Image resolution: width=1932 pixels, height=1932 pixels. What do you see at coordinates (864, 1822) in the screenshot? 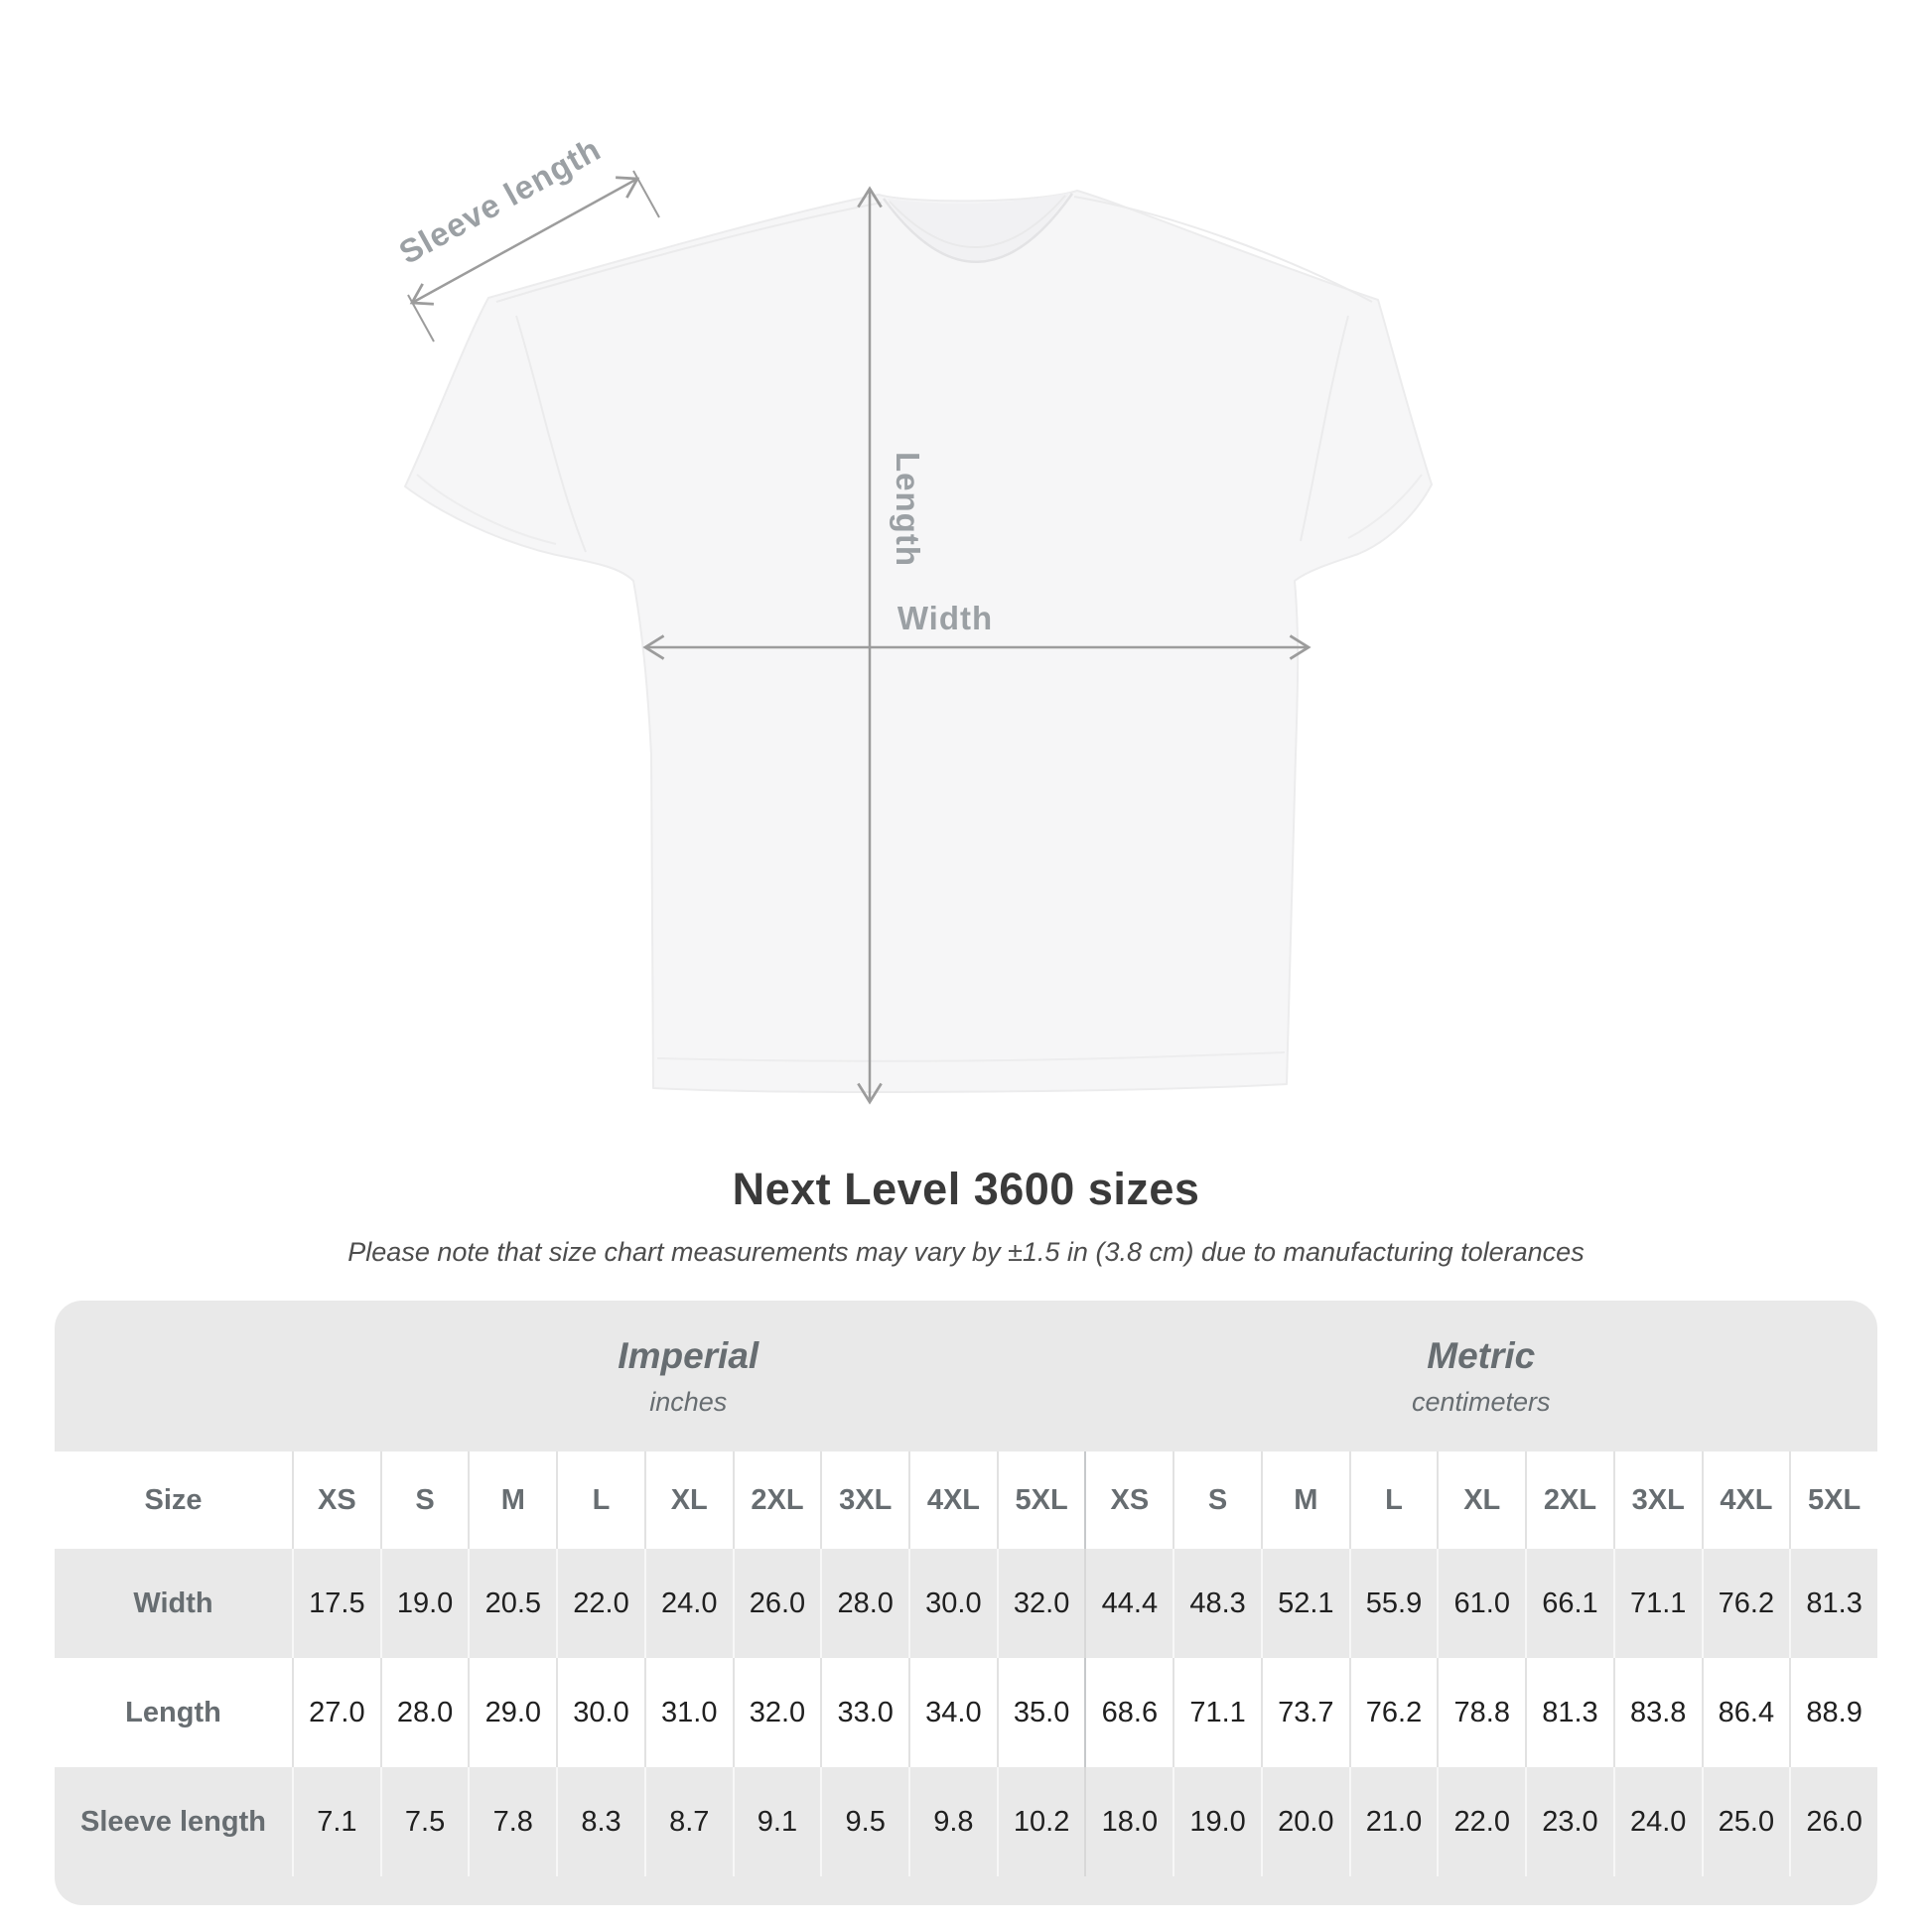
I see `value-cell: 9.5` at bounding box center [864, 1822].